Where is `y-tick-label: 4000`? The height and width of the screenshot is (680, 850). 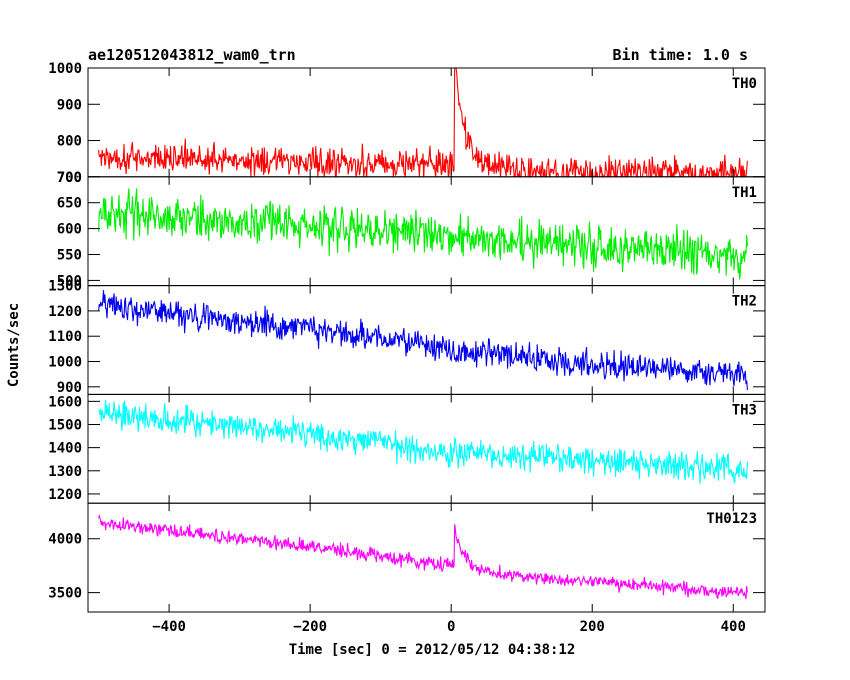
y-tick-label: 4000 is located at coordinates (65, 540).